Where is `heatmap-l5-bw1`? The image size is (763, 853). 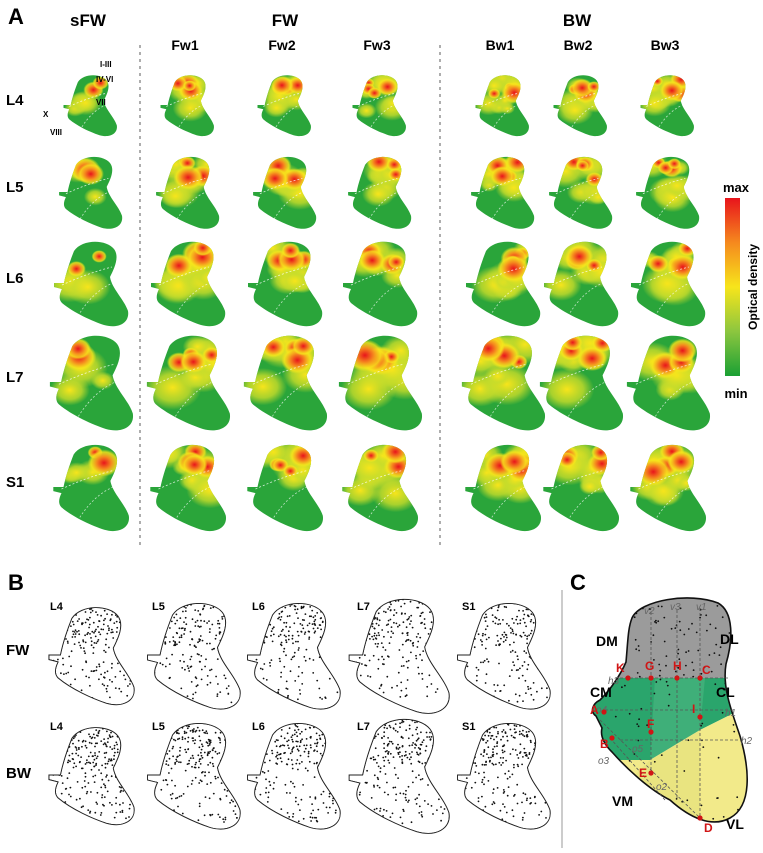
heatmap-l5-bw1 is located at coordinates (503, 192).